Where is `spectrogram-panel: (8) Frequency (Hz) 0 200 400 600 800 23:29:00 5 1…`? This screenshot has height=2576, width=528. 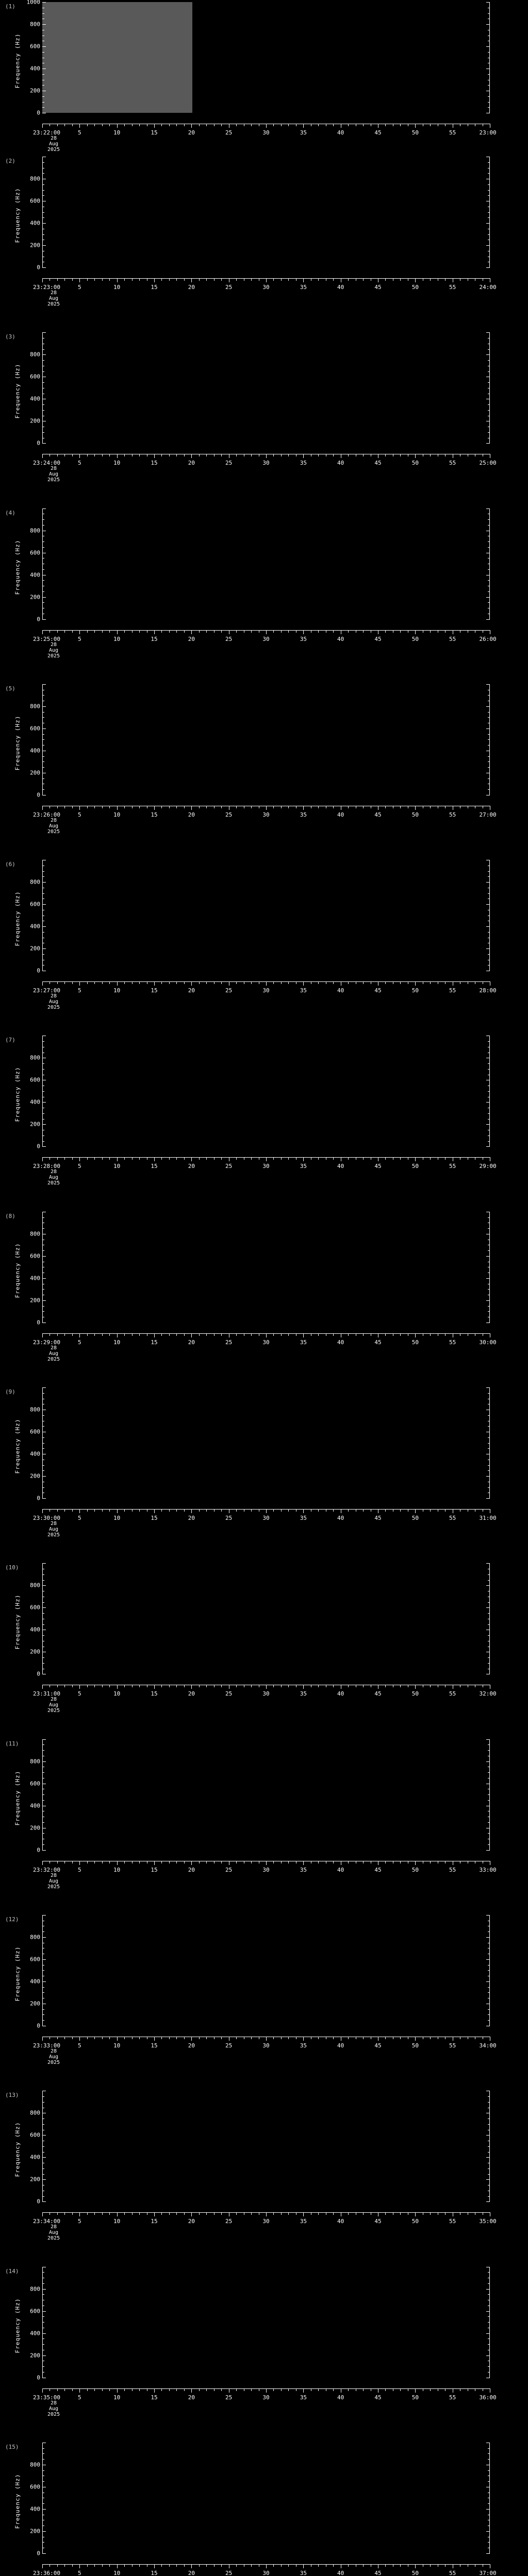 spectrogram-panel: (8) Frequency (Hz) 0 200 400 600 800 23:29:00 5 1… is located at coordinates (264, 1297).